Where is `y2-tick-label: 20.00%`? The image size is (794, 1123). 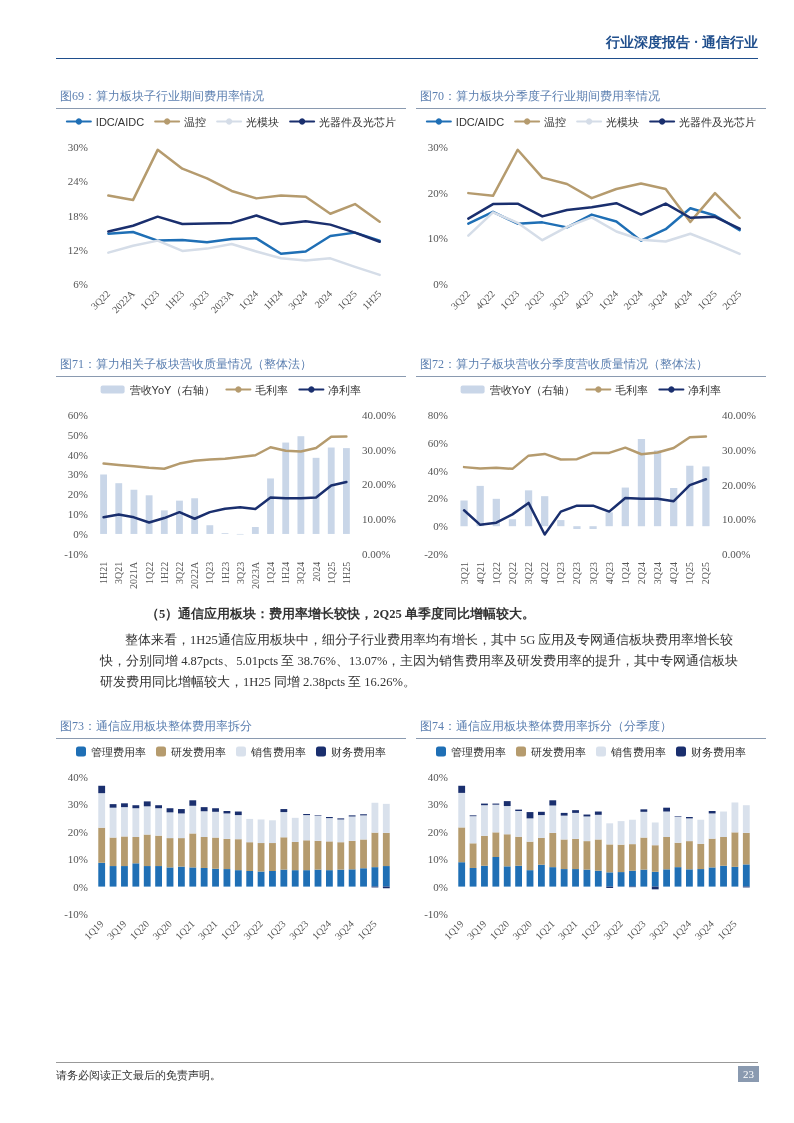 y2-tick-label: 20.00% is located at coordinates (379, 484).